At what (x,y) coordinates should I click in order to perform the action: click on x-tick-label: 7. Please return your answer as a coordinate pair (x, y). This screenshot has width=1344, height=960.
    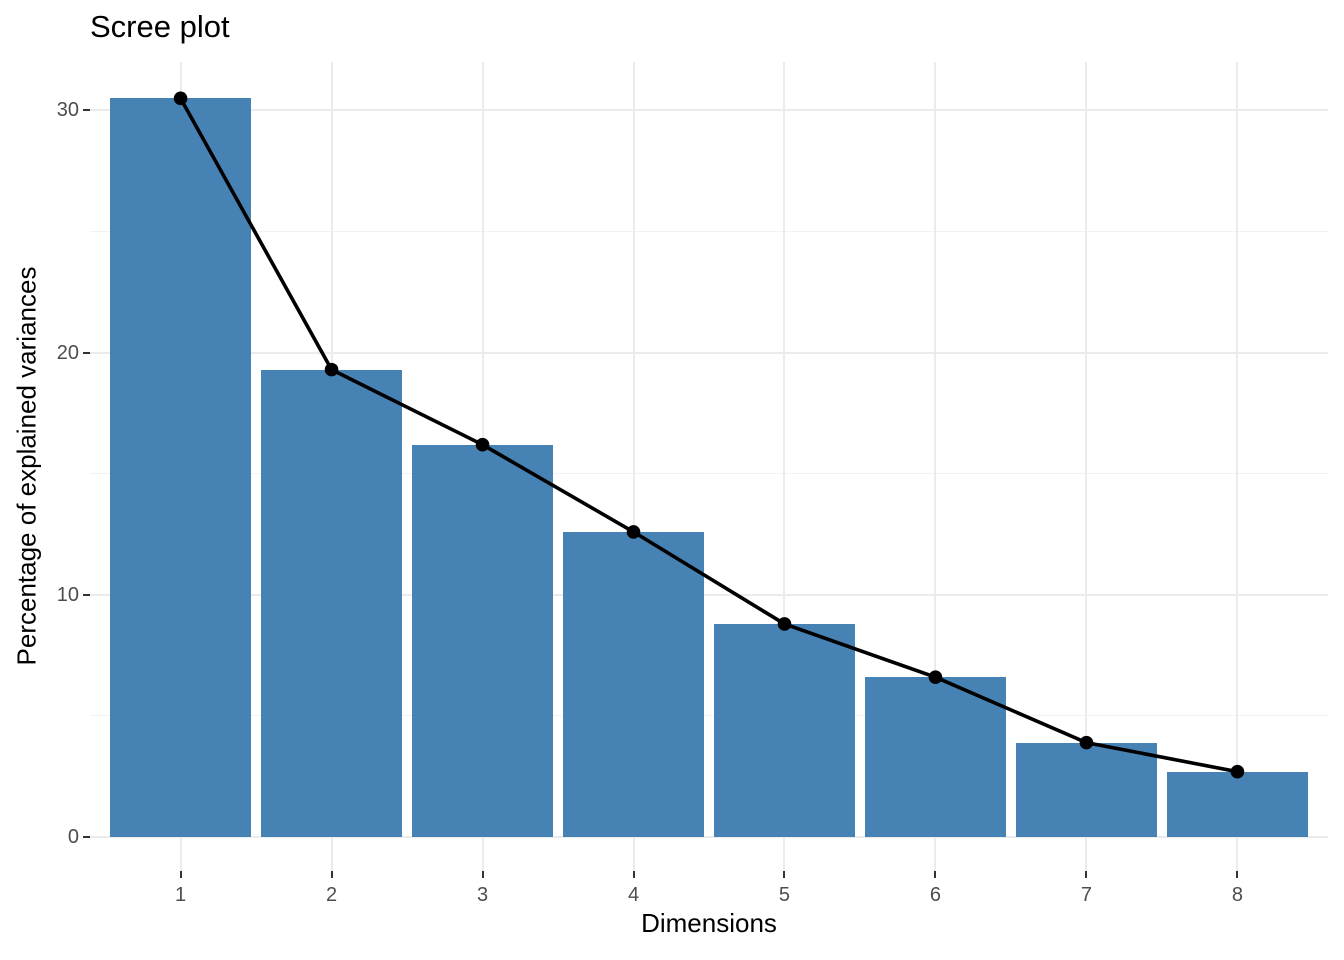
    Looking at the image, I should click on (1086, 895).